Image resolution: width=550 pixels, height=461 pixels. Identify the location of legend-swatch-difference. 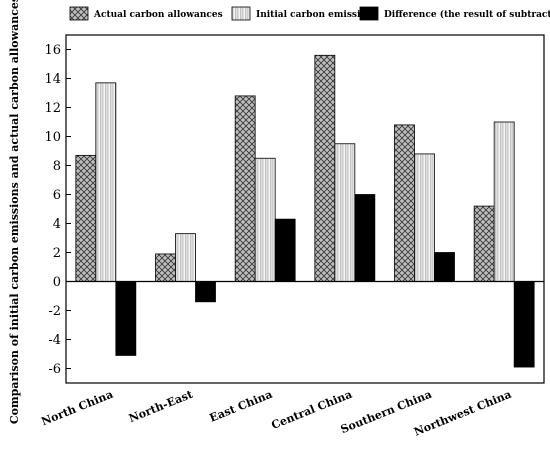
(369, 13).